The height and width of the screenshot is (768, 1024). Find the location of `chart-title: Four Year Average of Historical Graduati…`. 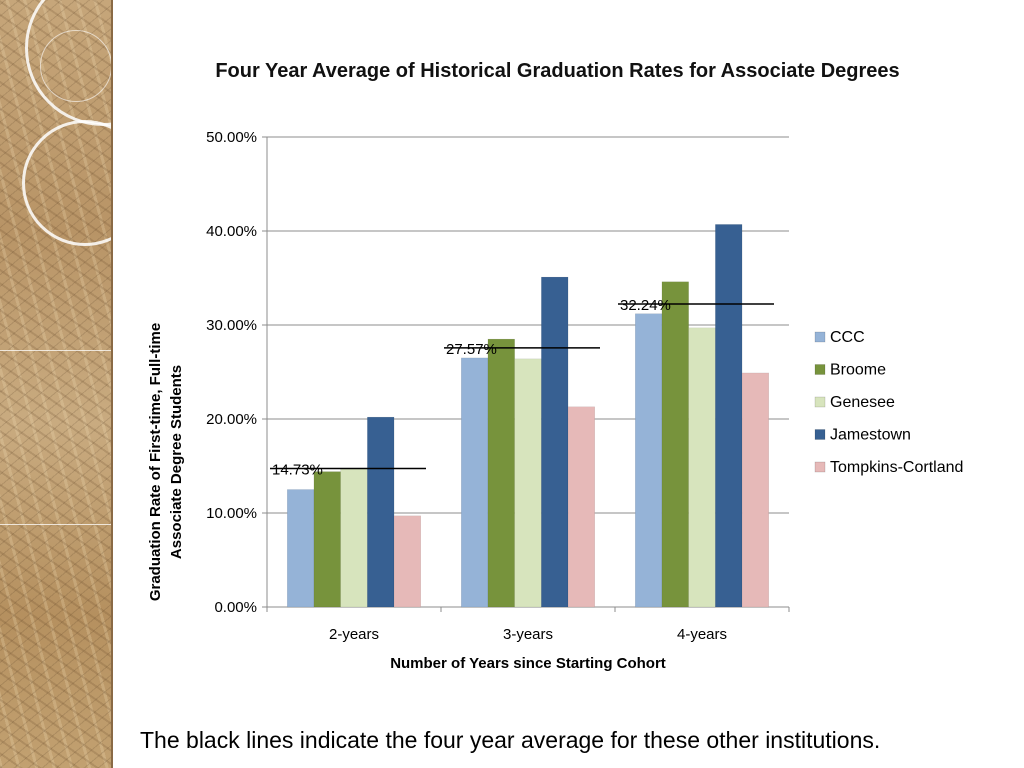

chart-title: Four Year Average of Historical Graduati… is located at coordinates (557, 71).